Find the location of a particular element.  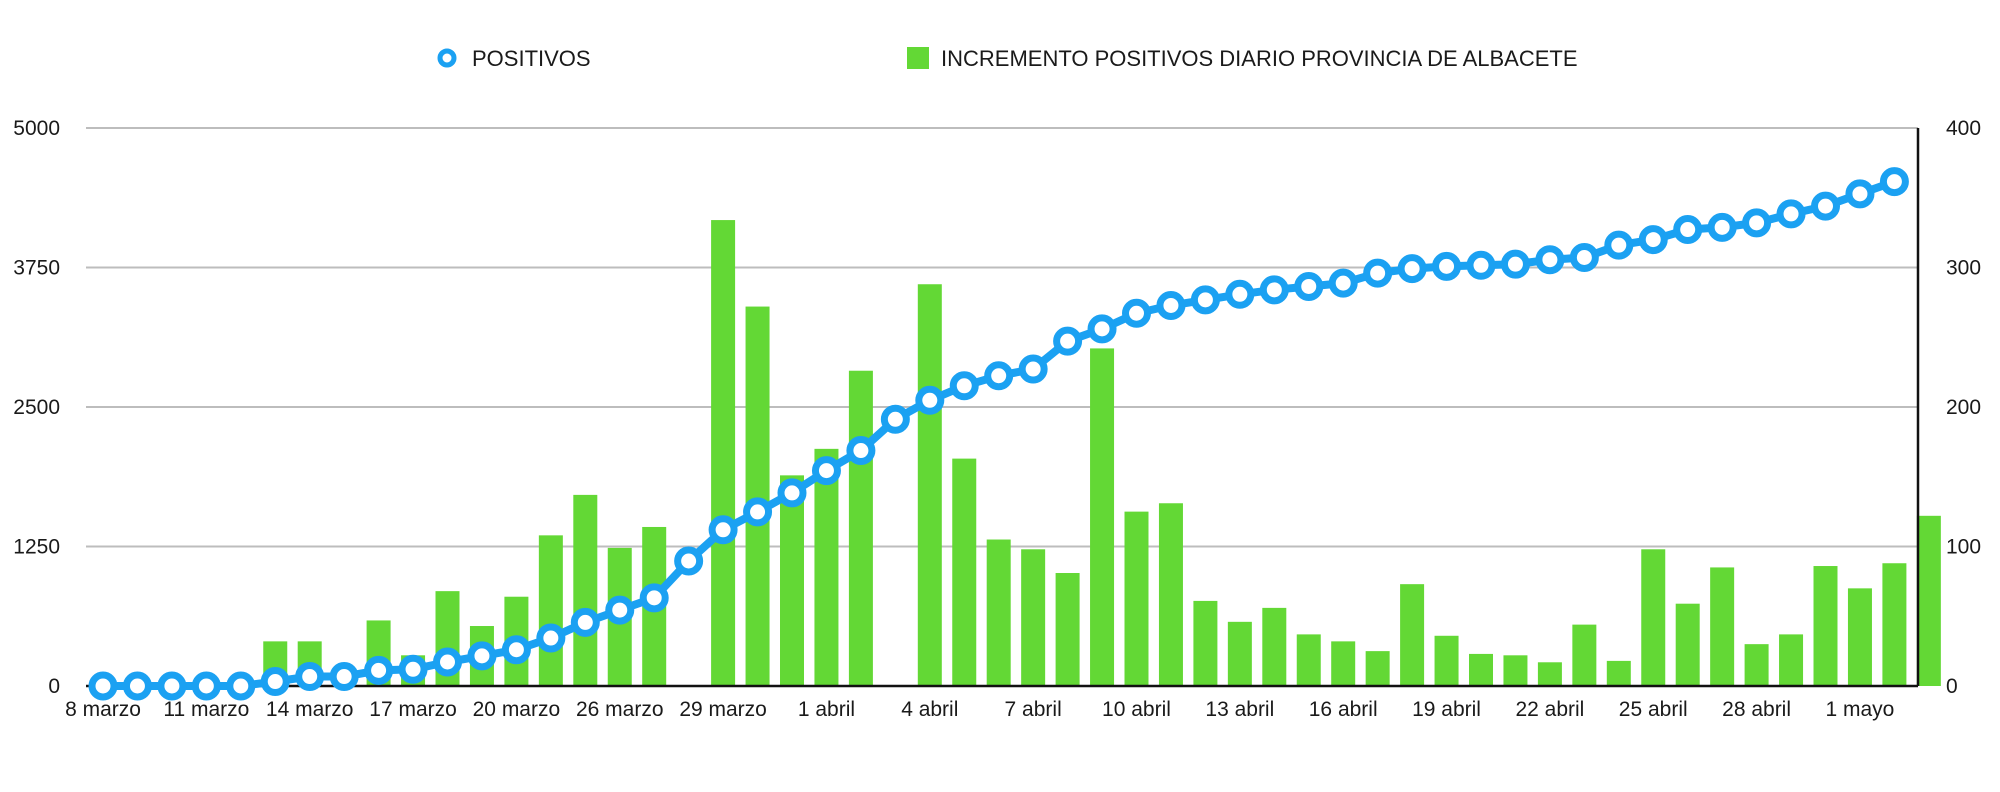

x-tick-label: 28 abril is located at coordinates (1756, 709).